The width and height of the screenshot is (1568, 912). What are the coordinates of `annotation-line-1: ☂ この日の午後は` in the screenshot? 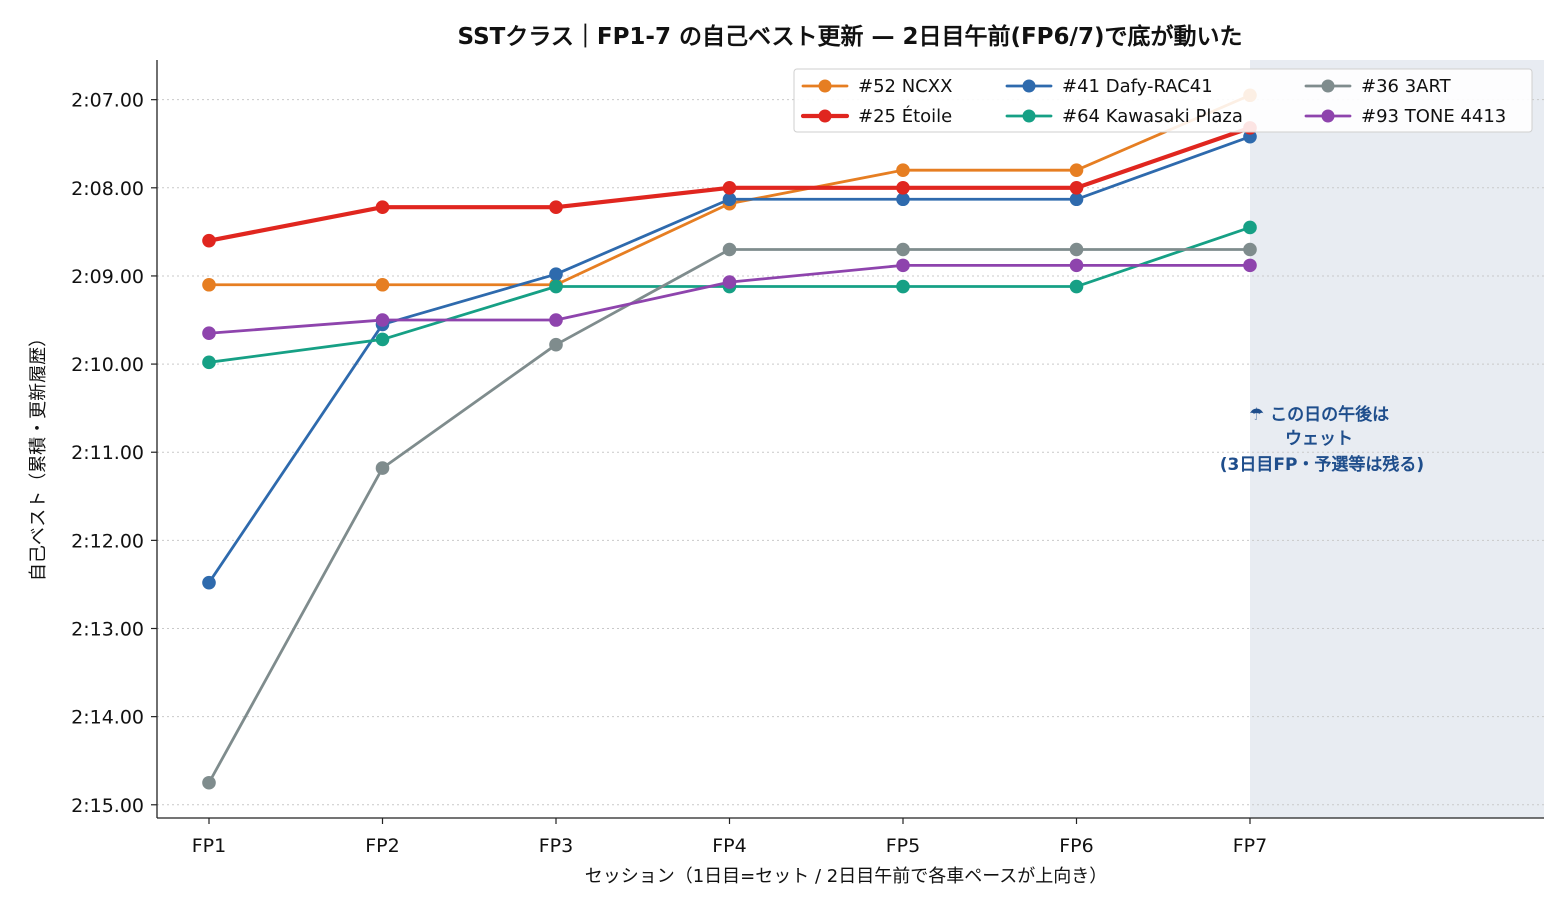 It's located at (1319, 414).